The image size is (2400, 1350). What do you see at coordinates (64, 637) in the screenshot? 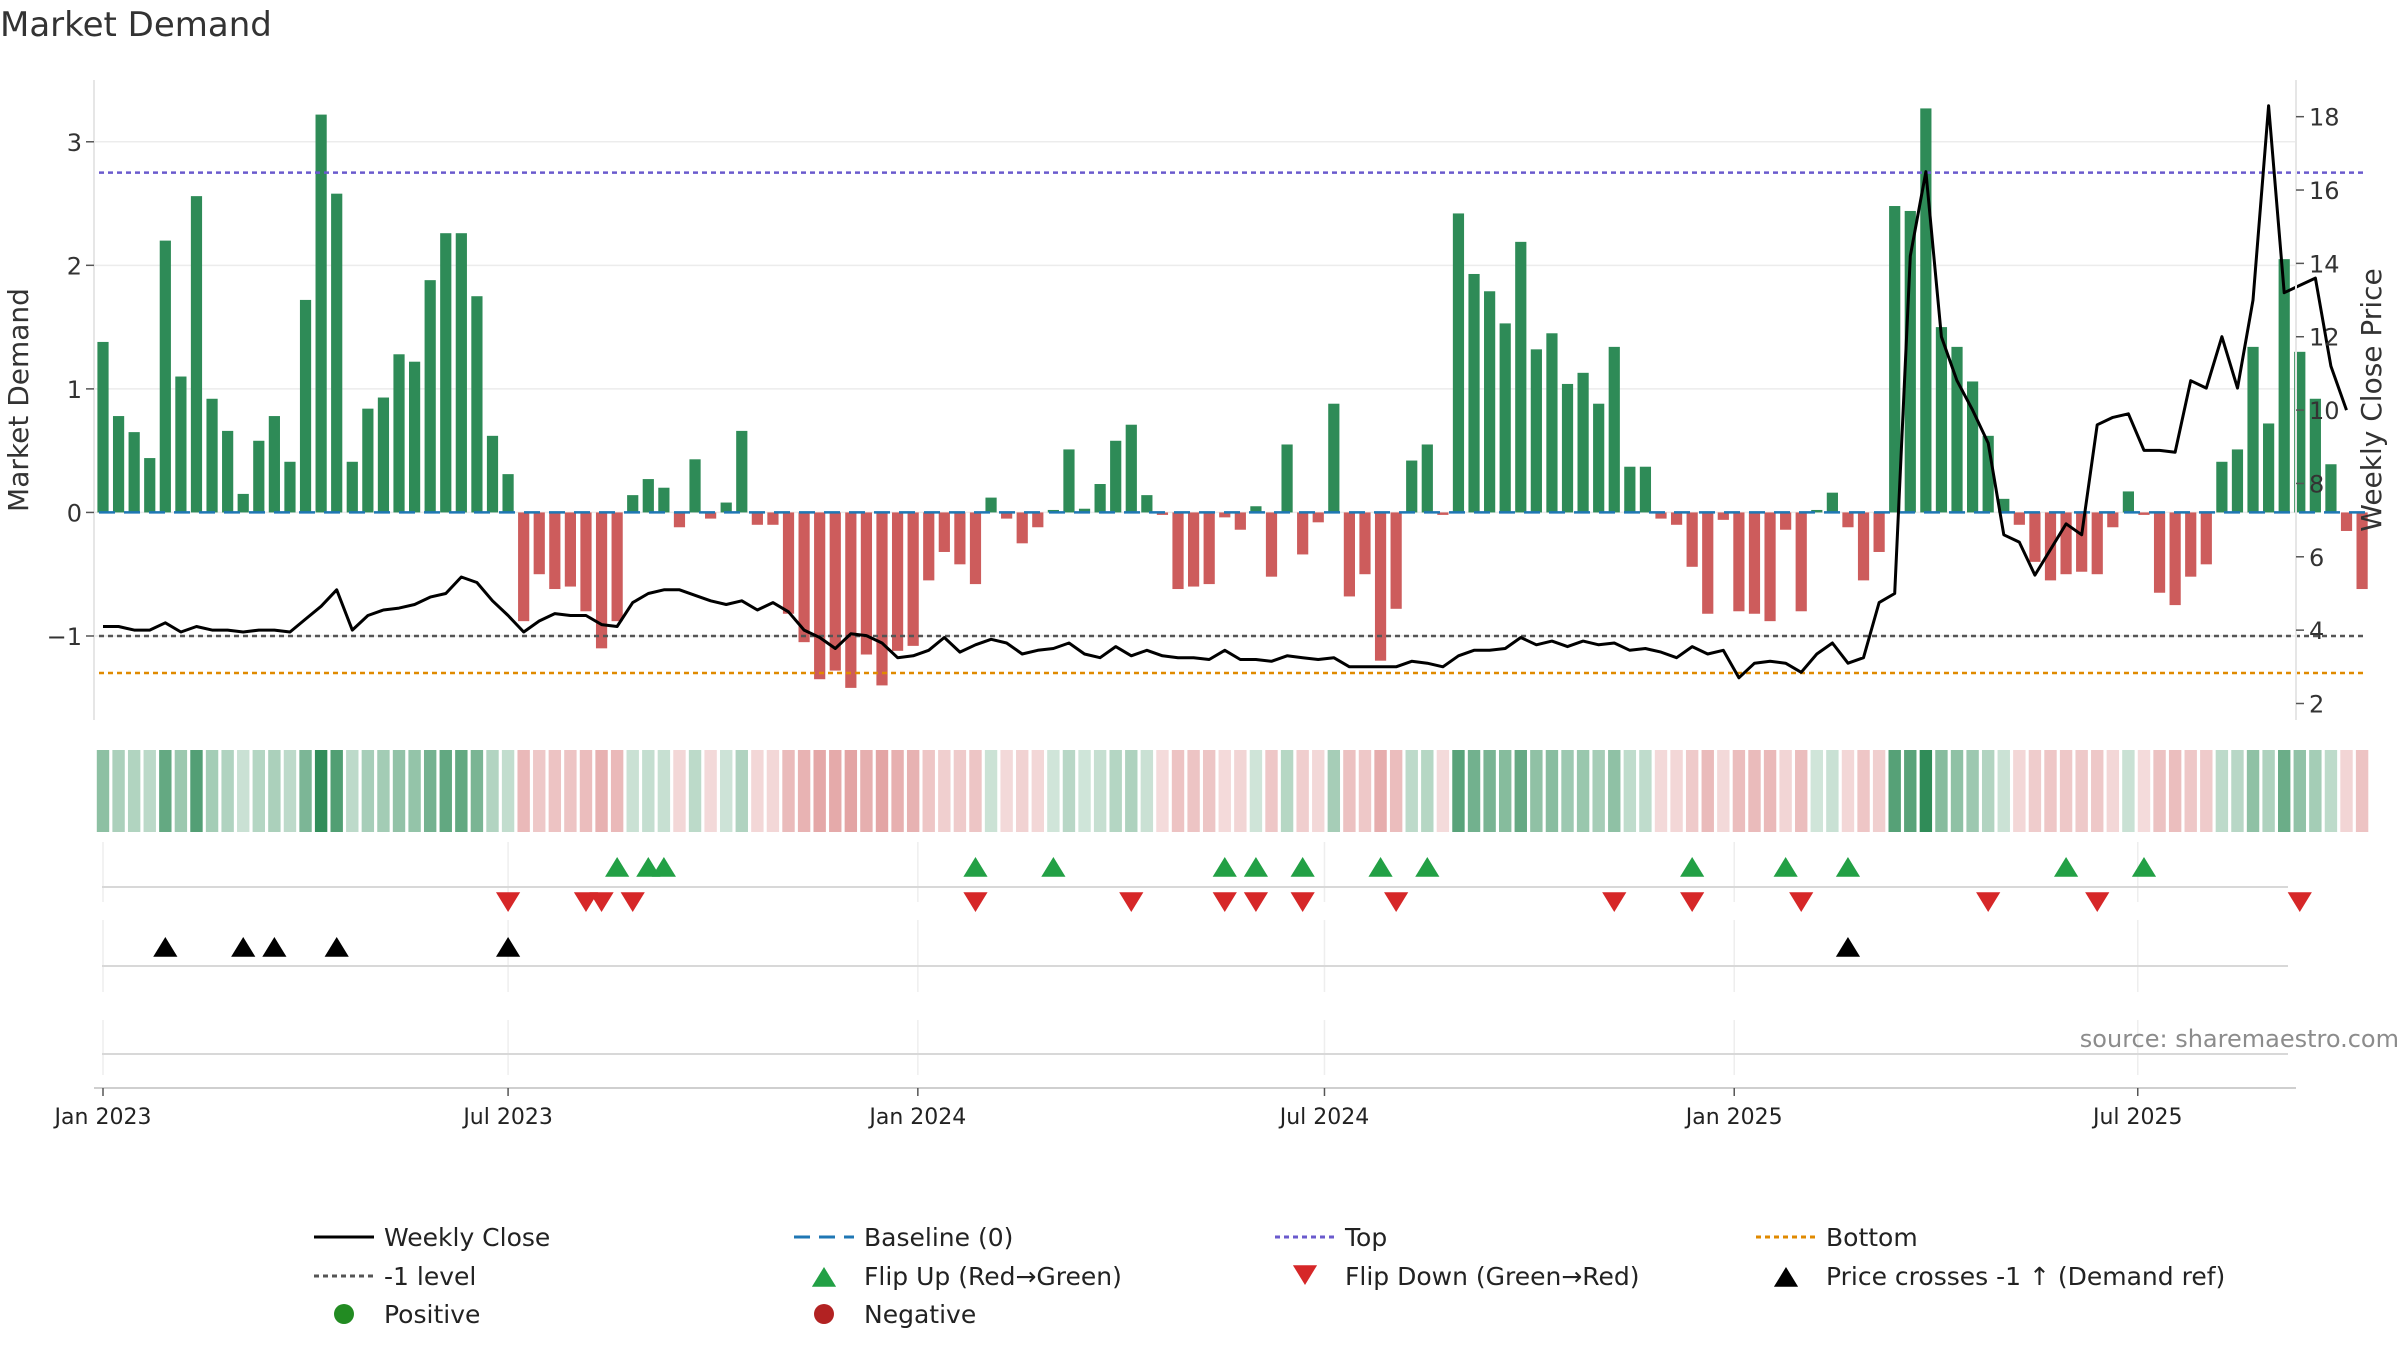
I see `y-tick-label-left: −1` at bounding box center [64, 637].